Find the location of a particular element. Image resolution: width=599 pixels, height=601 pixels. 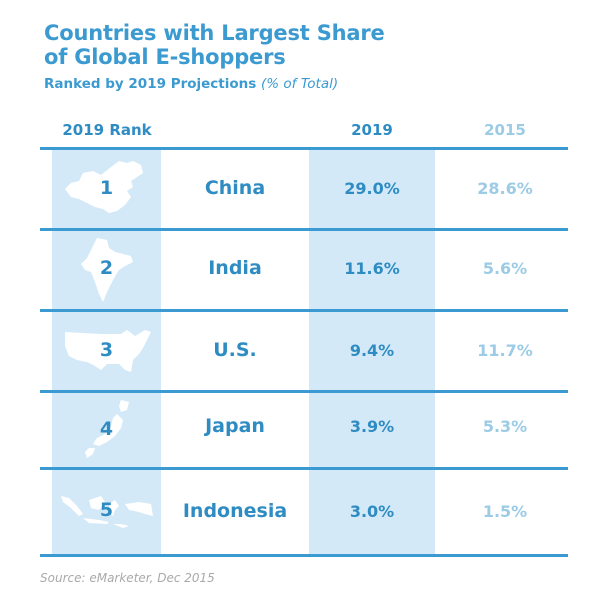

table-row: 2 India 11.6% 5.6% is located at coordinates (299, 270).